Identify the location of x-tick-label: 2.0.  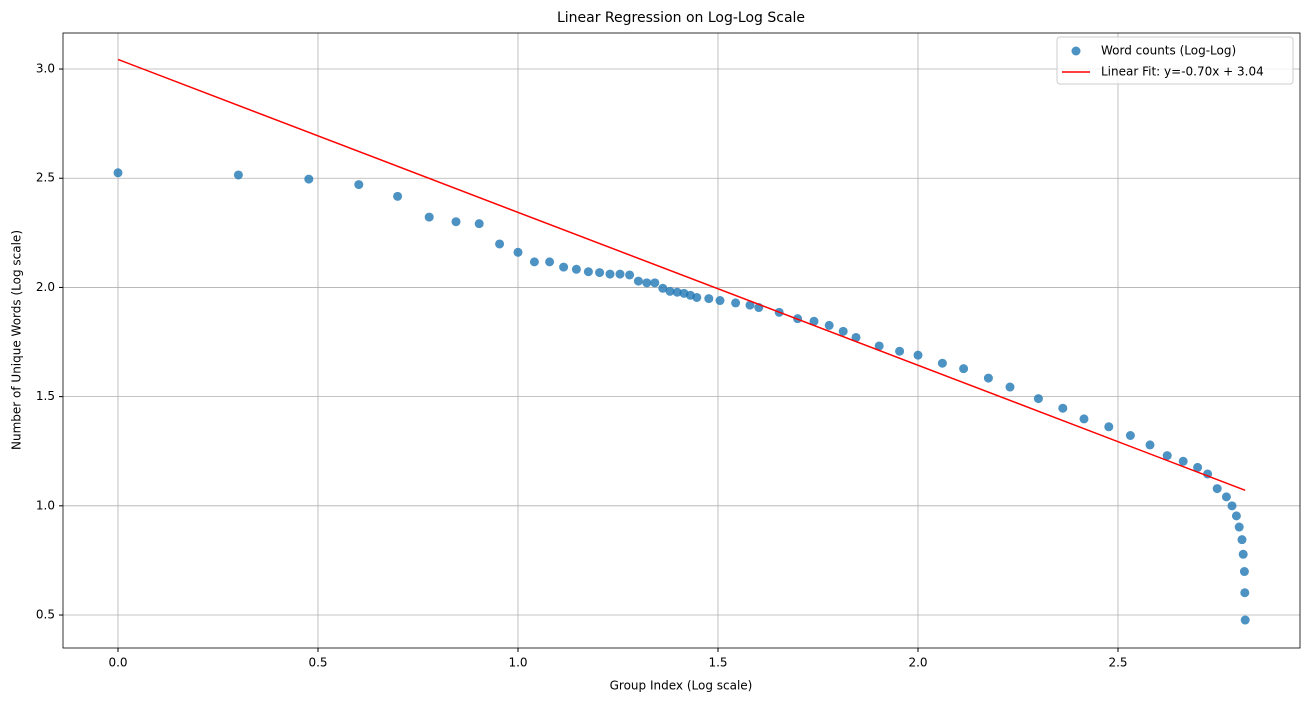
(917, 663).